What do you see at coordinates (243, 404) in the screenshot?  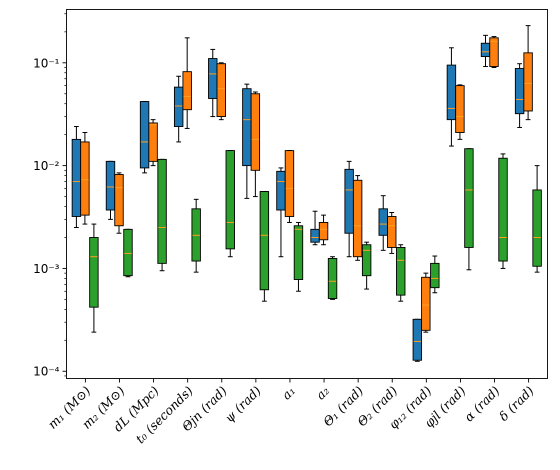 I see `x-tick-label: ψ (rad)` at bounding box center [243, 404].